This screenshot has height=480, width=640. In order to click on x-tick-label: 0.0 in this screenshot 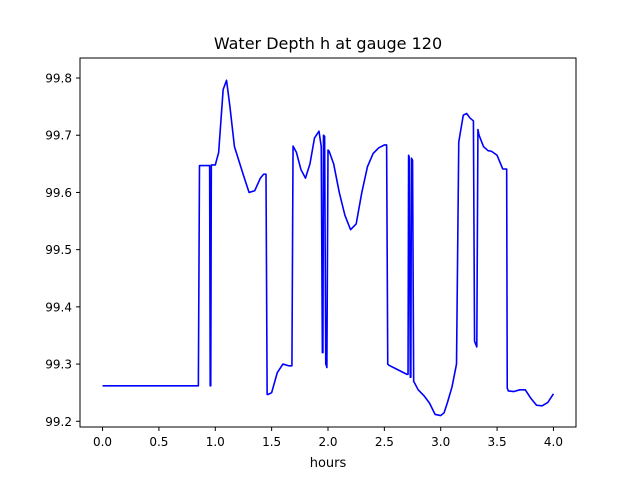, I will do `click(102, 442)`.